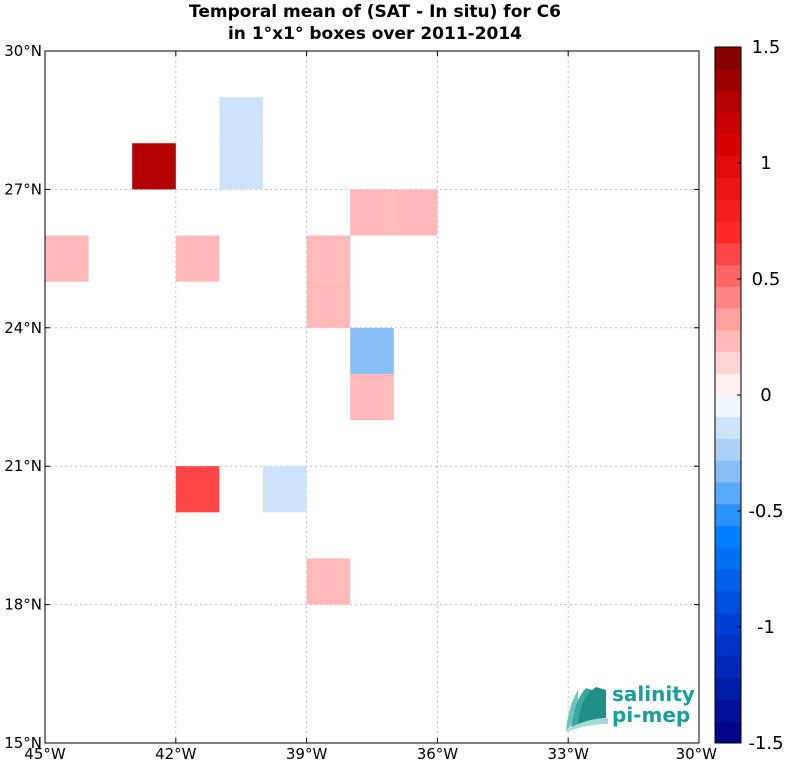 The image size is (785, 763). What do you see at coordinates (651, 715) in the screenshot?
I see `logo-text-pimep: pi-mep` at bounding box center [651, 715].